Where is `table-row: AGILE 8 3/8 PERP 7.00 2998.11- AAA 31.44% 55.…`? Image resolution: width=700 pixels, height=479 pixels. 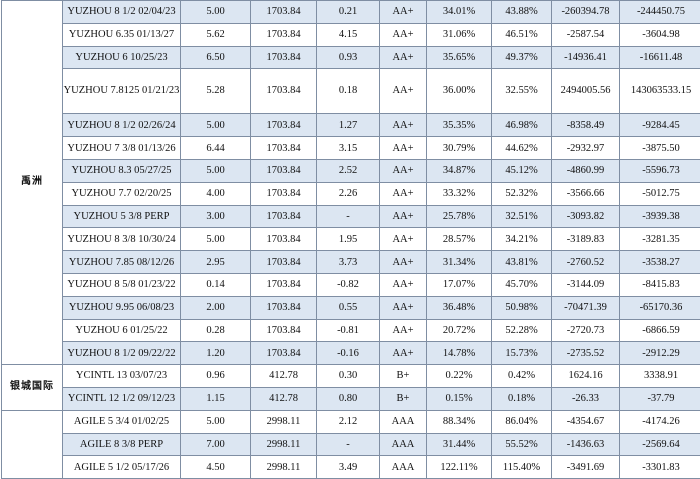
table-row: AGILE 8 3/8 PERP 7.00 2998.11- AAA 31.44% 55.… is located at coordinates (351, 444).